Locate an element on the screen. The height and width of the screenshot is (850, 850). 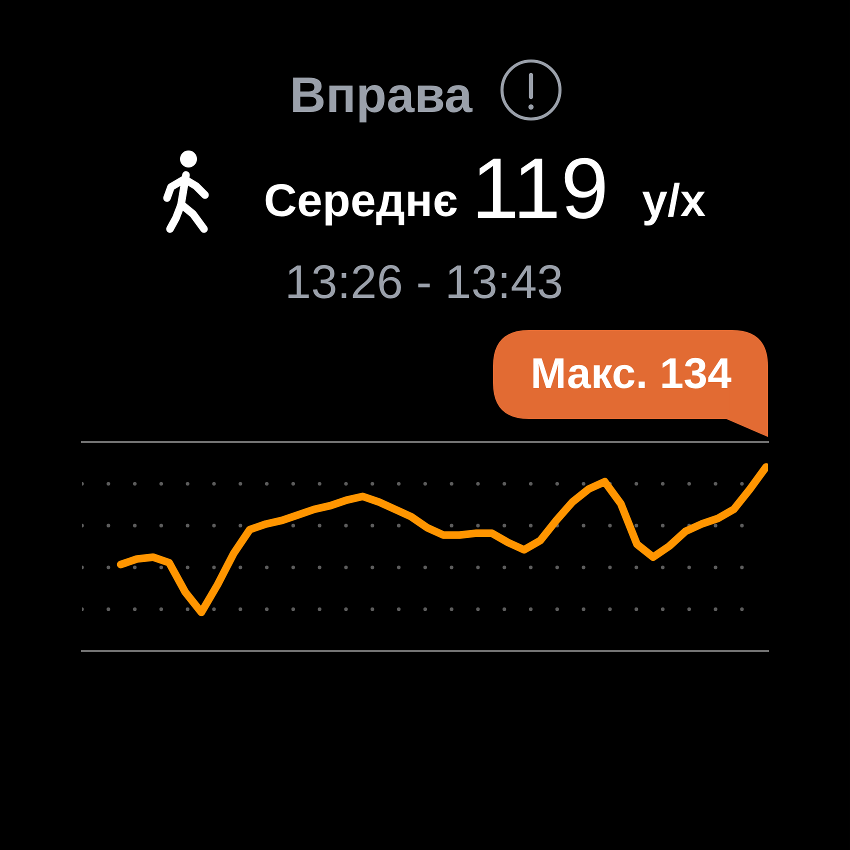
text: 119 is located at coordinates (541, 188).